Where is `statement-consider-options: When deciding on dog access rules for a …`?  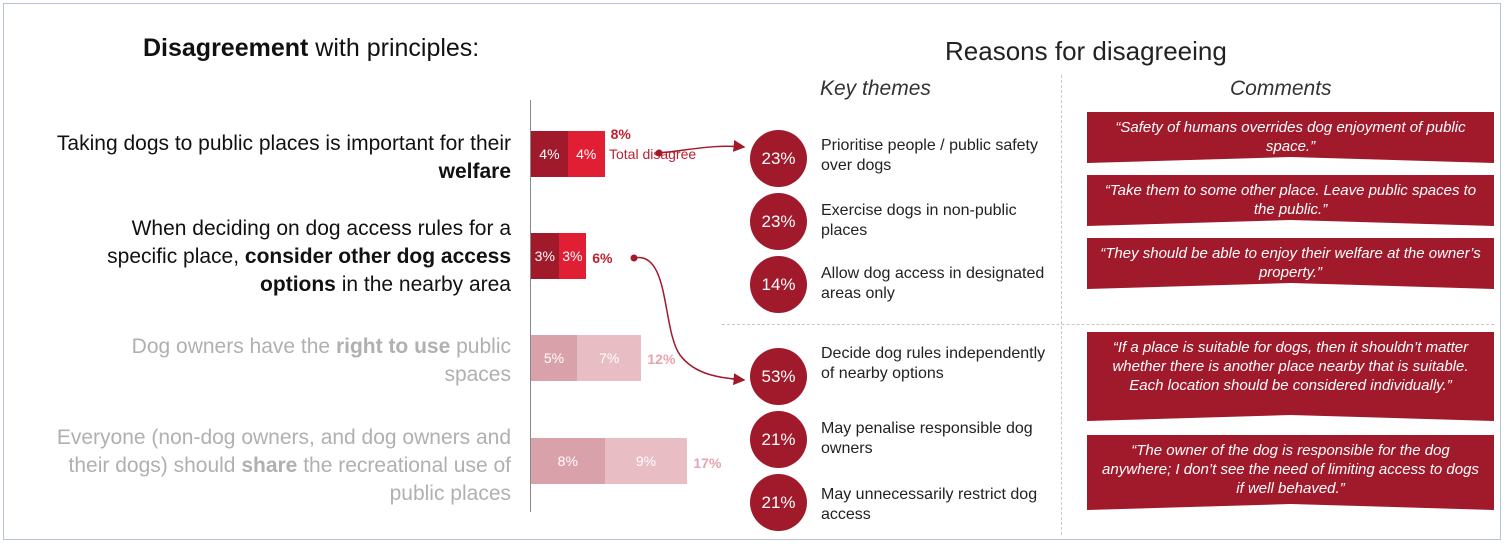 statement-consider-options: When deciding on dog access rules for a … is located at coordinates (309, 256).